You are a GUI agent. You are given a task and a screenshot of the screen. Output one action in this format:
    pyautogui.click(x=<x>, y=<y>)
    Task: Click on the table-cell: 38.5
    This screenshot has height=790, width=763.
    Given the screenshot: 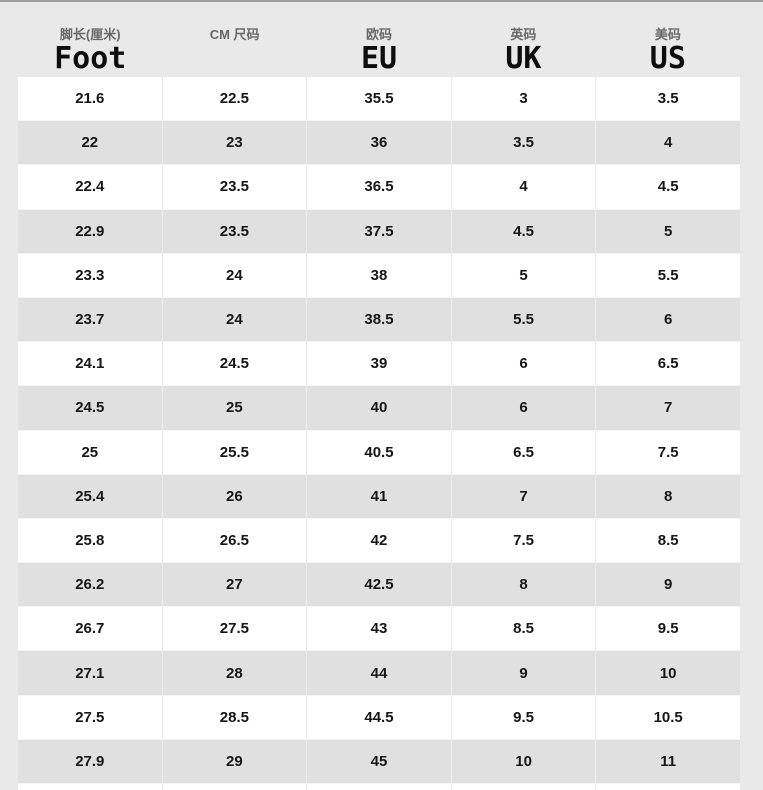 What is the action you would take?
    pyautogui.click(x=378, y=319)
    